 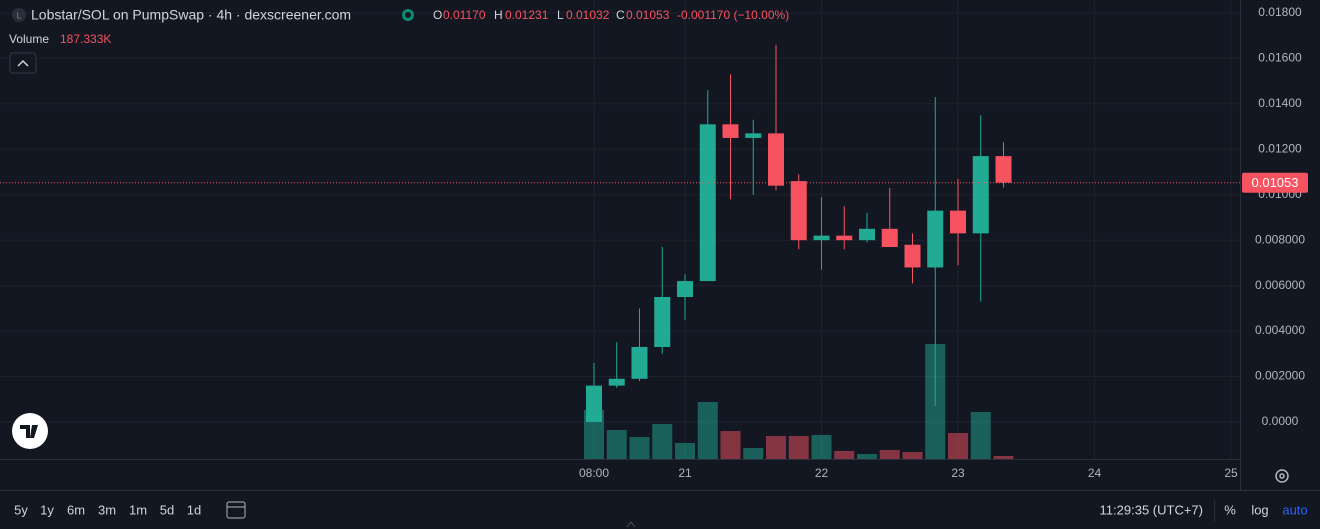 I want to click on y-tick-label: 0.002000, so click(x=1280, y=376).